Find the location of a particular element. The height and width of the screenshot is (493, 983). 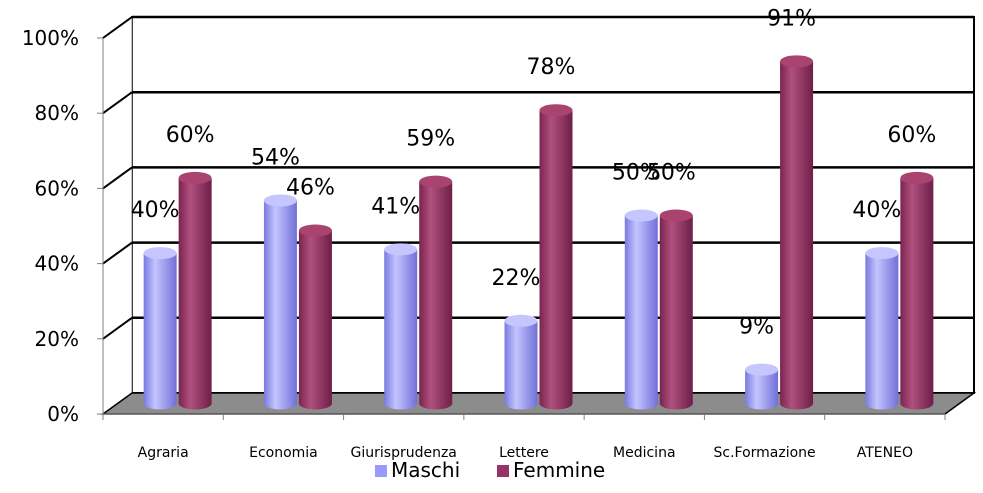

y-tick-label: 40% is located at coordinates (57, 264).